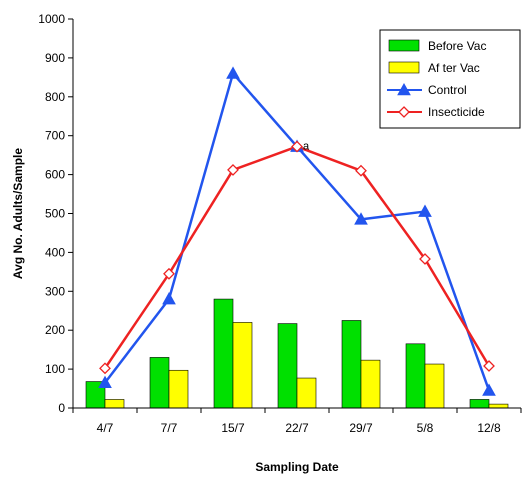  I want to click on x-tick-label: 4/7, so click(105, 428).